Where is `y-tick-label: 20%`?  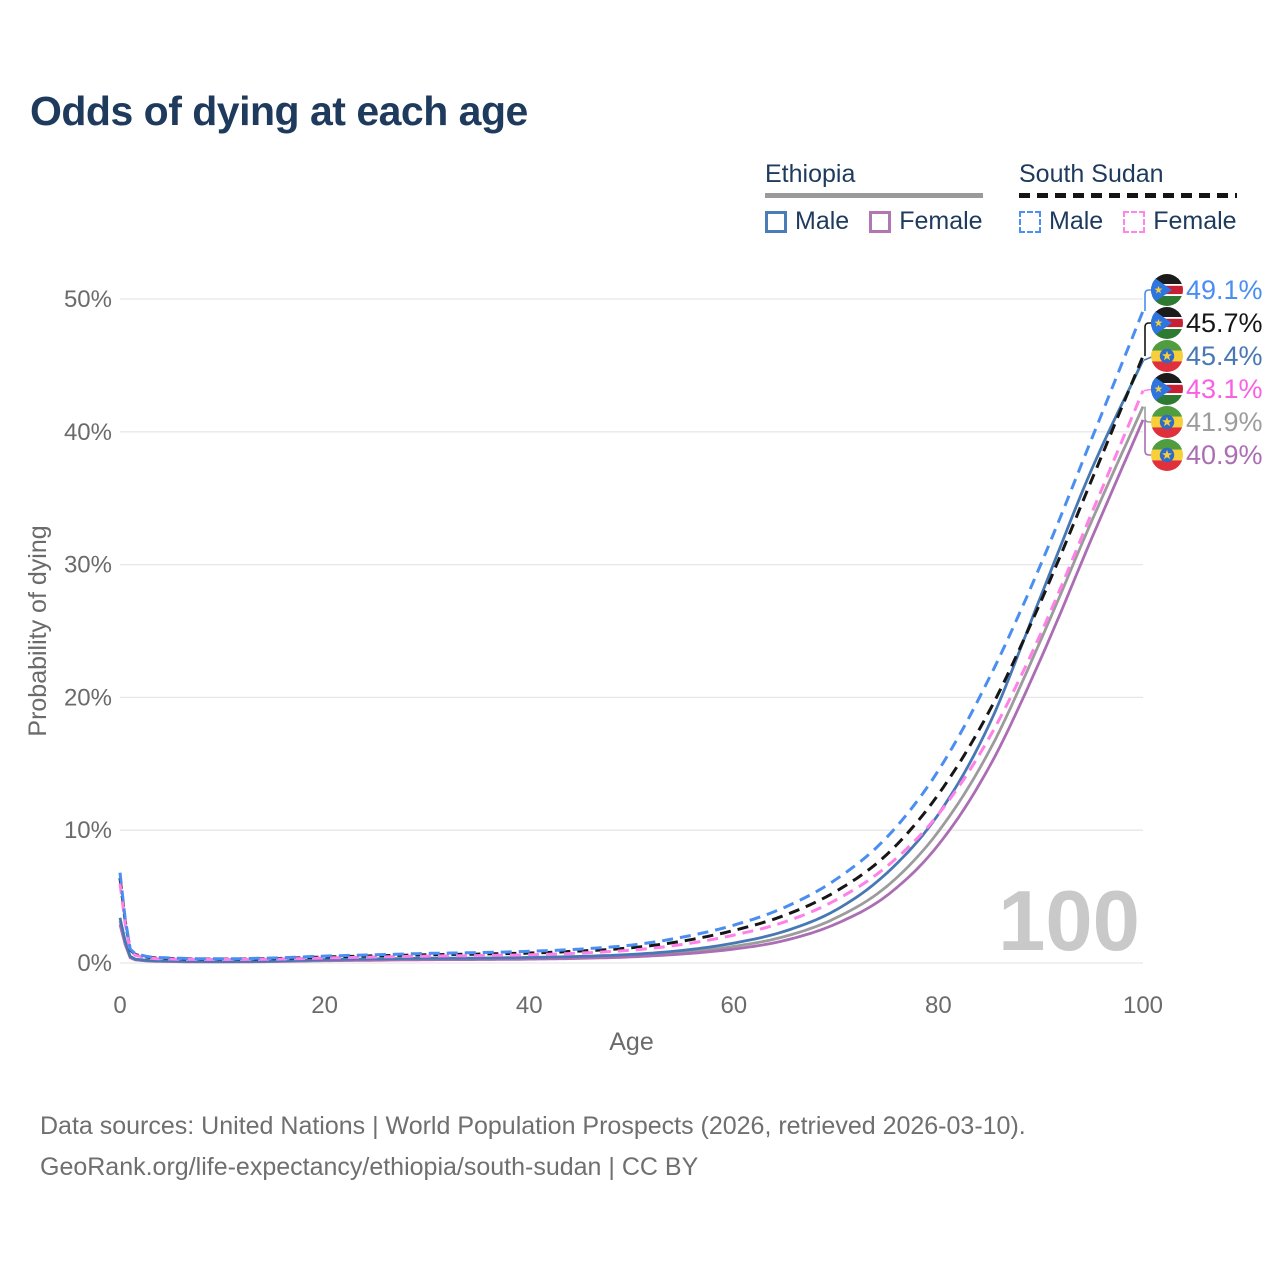
y-tick-label: 20% is located at coordinates (88, 697).